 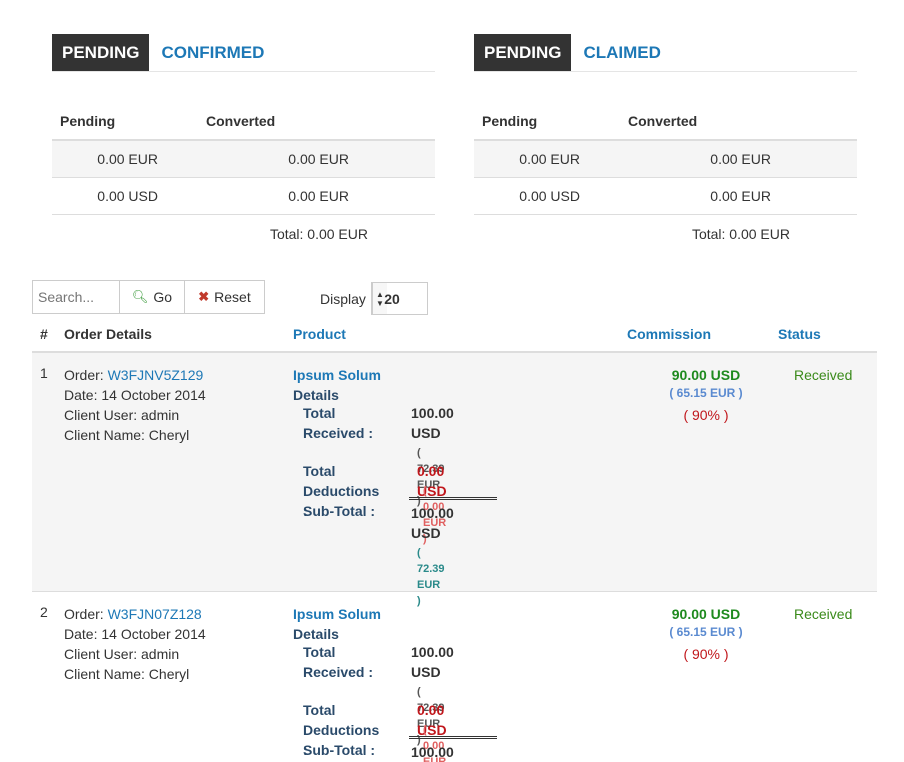 What do you see at coordinates (44, 373) in the screenshot?
I see `row-number: 1` at bounding box center [44, 373].